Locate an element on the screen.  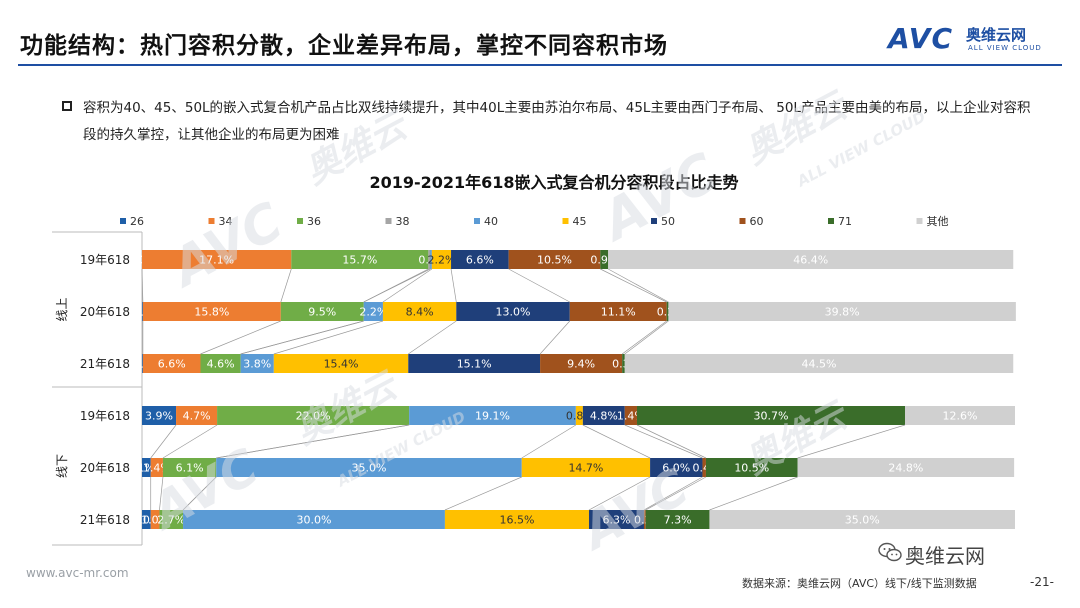
data-label-50: 6.0% is located at coordinates (676, 468).